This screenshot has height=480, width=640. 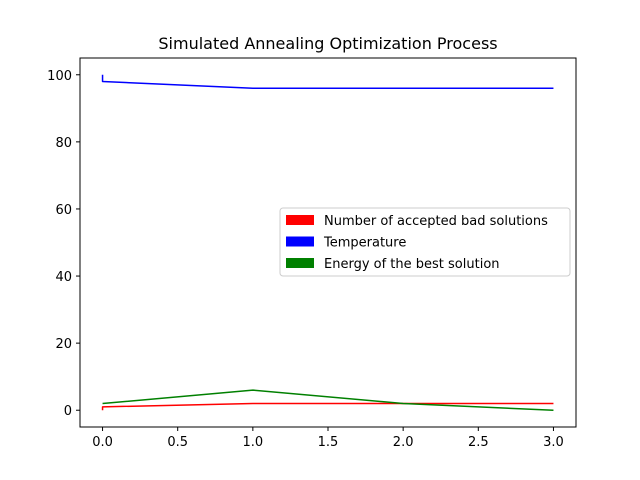 What do you see at coordinates (63, 277) in the screenshot?
I see `y-tick-label: 40` at bounding box center [63, 277].